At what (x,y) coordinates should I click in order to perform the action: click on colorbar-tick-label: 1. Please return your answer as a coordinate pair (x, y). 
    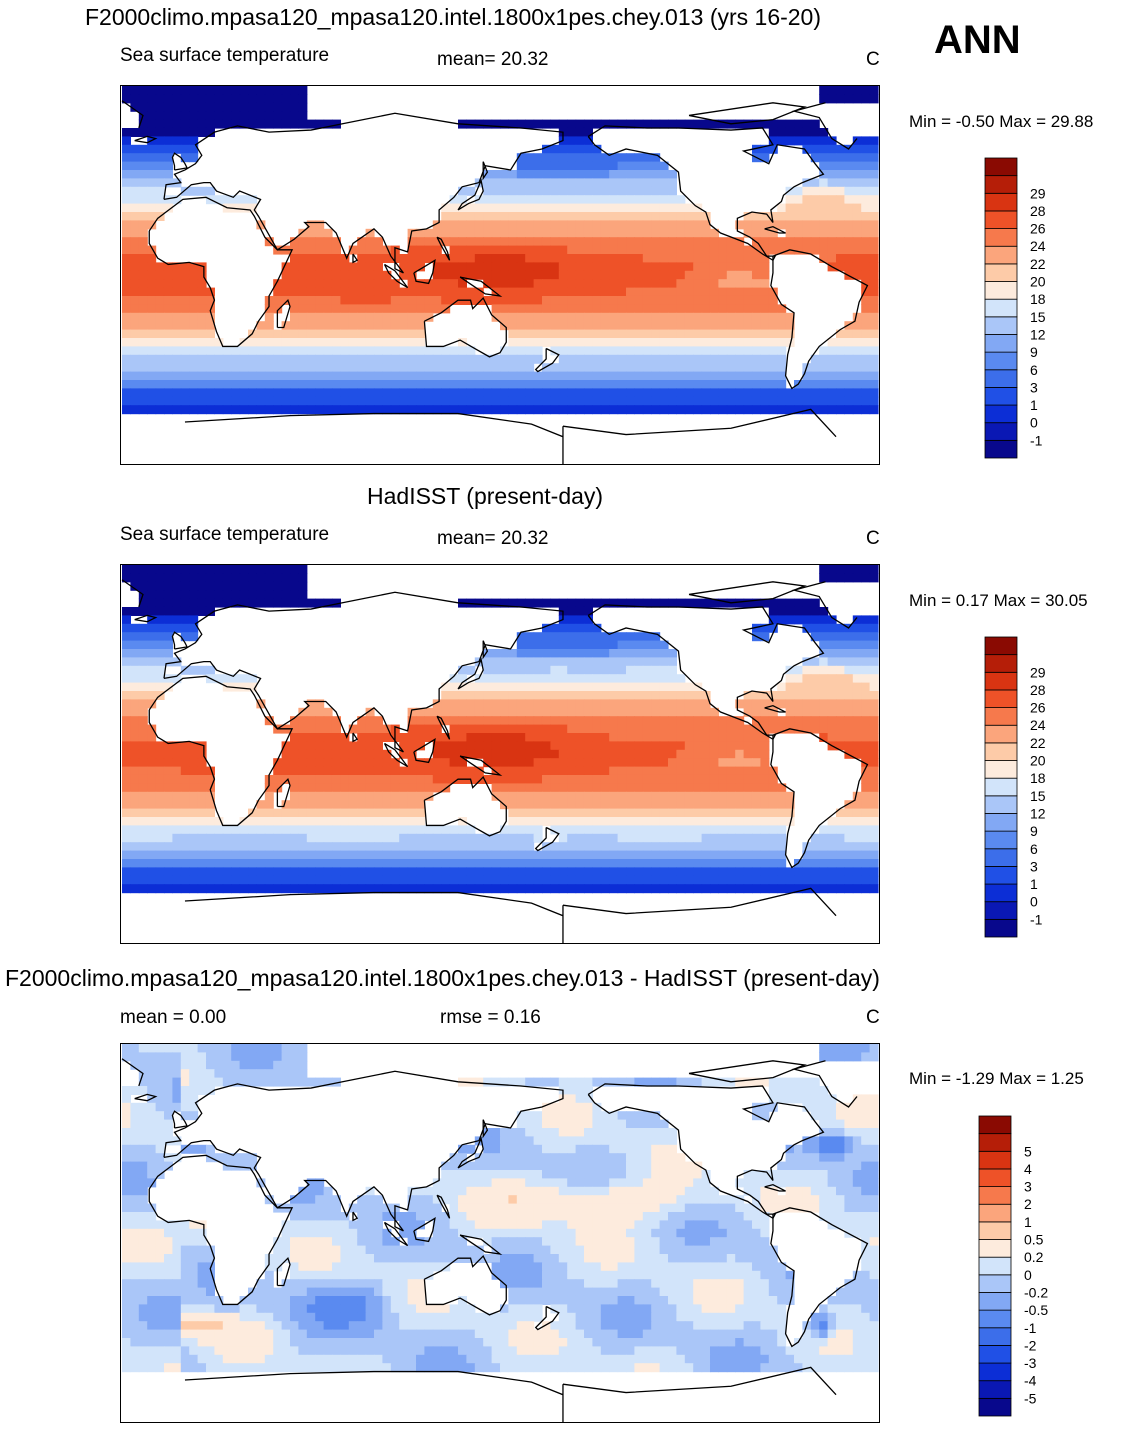
    Looking at the image, I should click on (1034, 405).